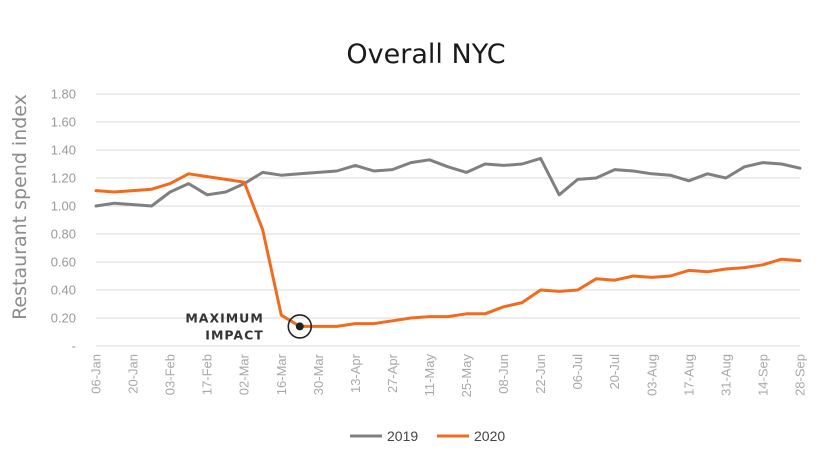 The width and height of the screenshot is (828, 475). Describe the element at coordinates (688, 375) in the screenshot. I see `x-tick-label: 17-Aug` at that location.